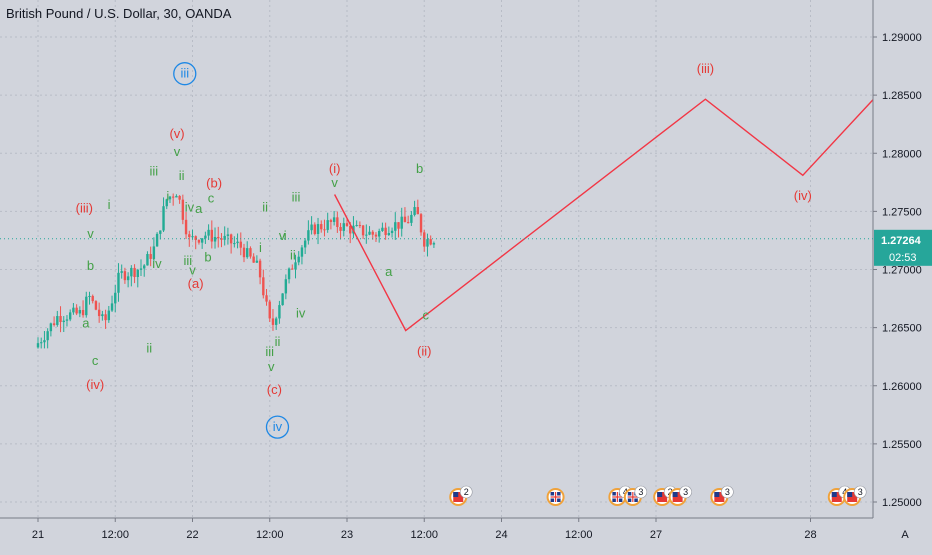 The image size is (932, 555). I want to click on wave-label: (v), so click(176, 133).